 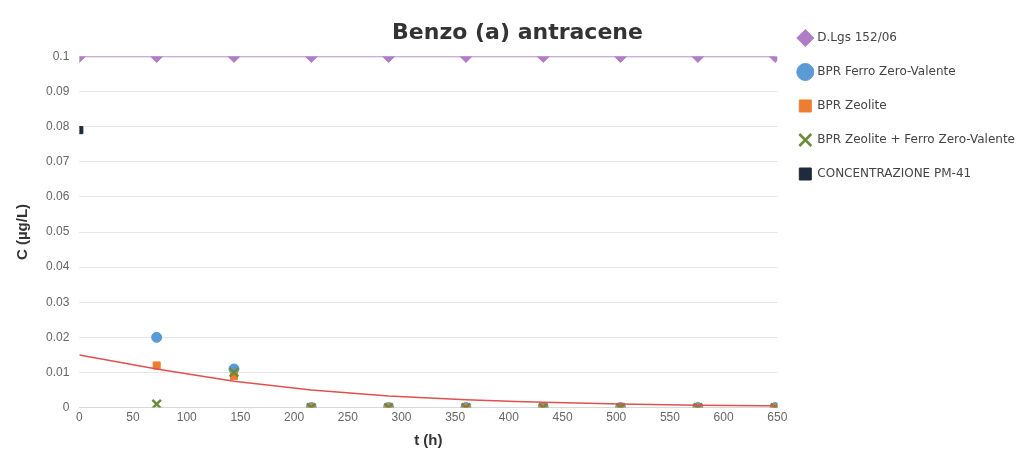 What do you see at coordinates (857, 37) in the screenshot?
I see `legend-label: D.Lgs 152/06` at bounding box center [857, 37].